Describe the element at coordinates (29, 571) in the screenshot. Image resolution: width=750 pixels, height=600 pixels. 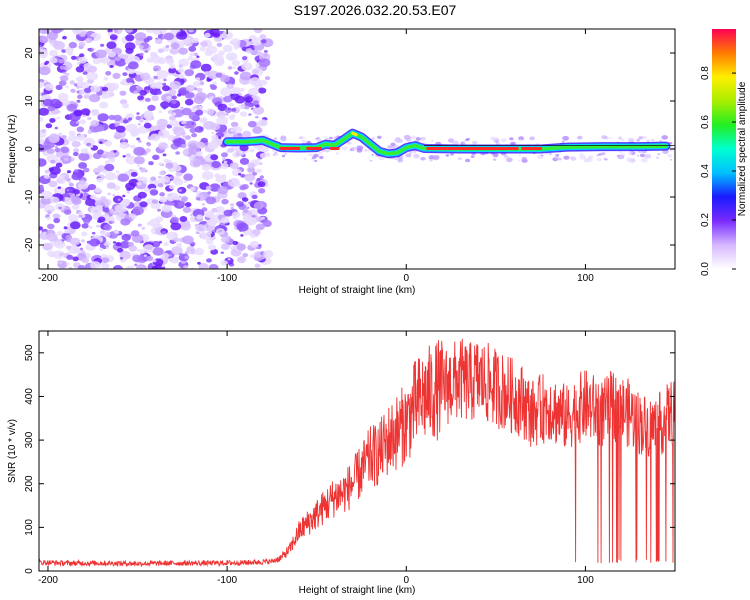
I see `y-tick-label: 0` at that location.